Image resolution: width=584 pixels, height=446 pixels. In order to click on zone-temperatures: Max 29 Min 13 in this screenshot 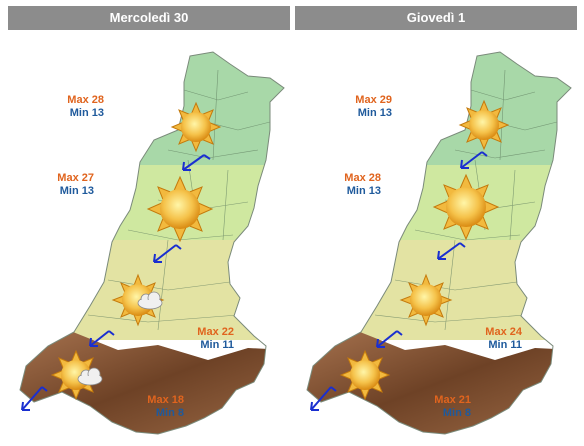, I will do `click(362, 107)`.